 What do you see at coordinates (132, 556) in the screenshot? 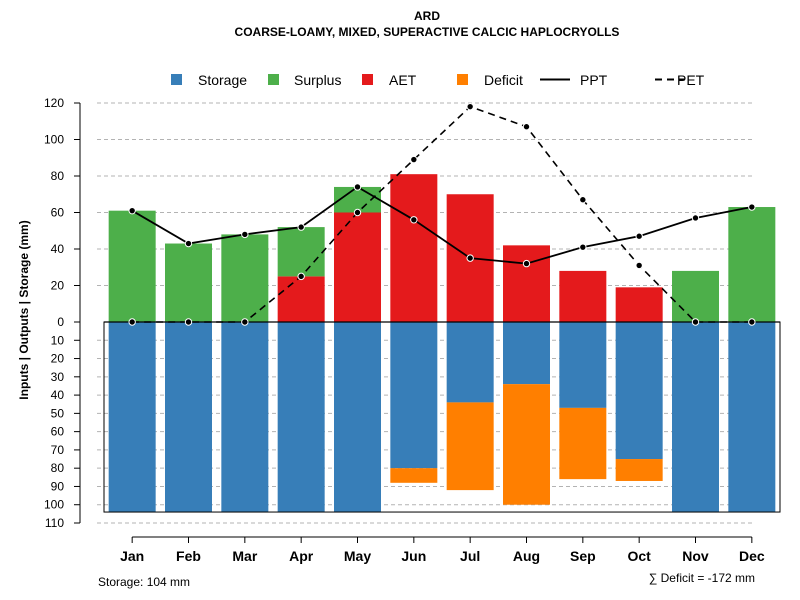
I see `x-tick-label: Jan` at bounding box center [132, 556].